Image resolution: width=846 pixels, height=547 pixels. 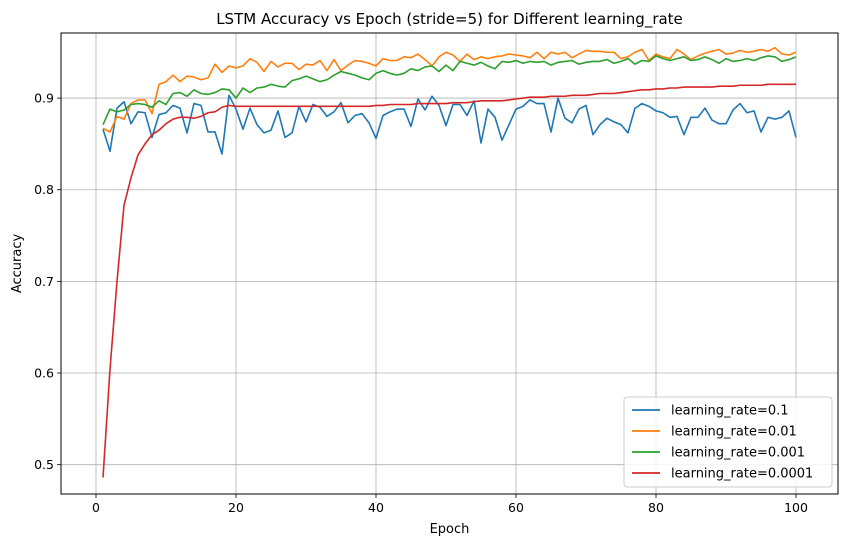 I want to click on y-tick-label: 0.6, so click(x=44, y=373).